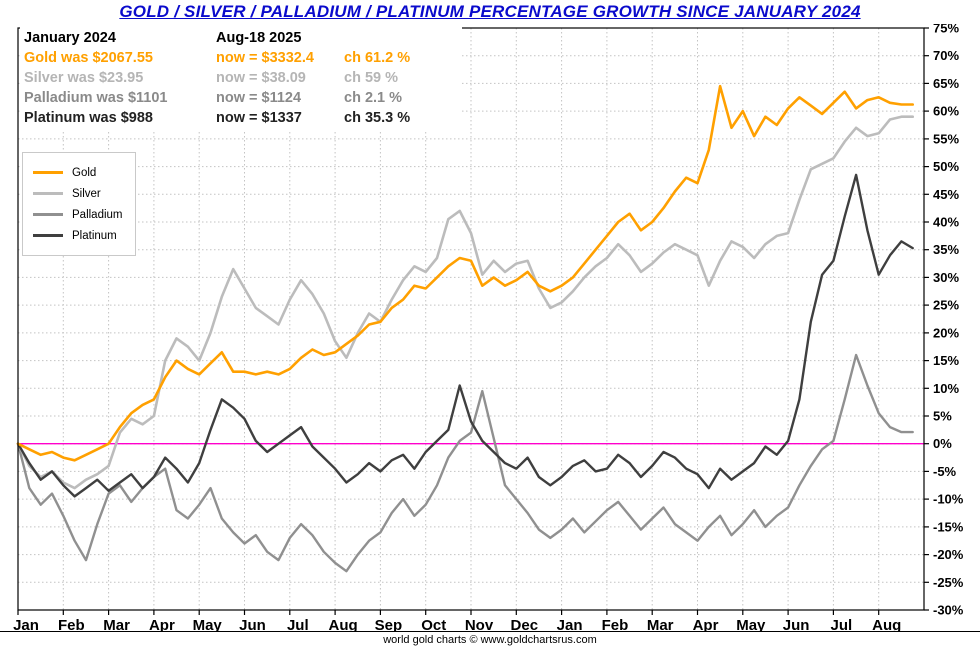  What do you see at coordinates (948, 582) in the screenshot?
I see `y-axis-label: -25%` at bounding box center [948, 582].